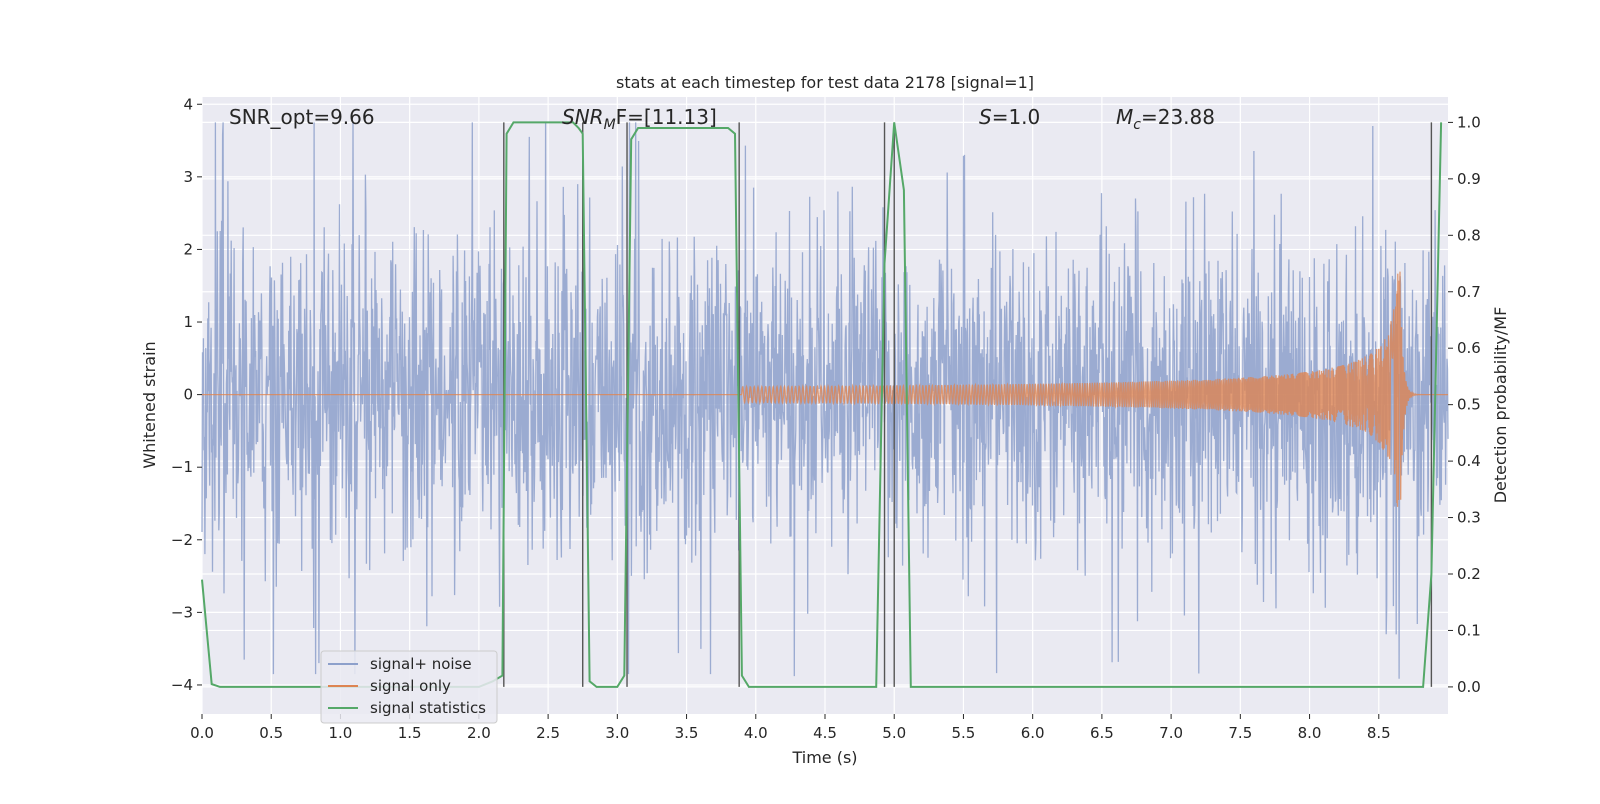  What do you see at coordinates (1469, 574) in the screenshot?
I see `y2-tick-label: 0.2` at bounding box center [1469, 574].